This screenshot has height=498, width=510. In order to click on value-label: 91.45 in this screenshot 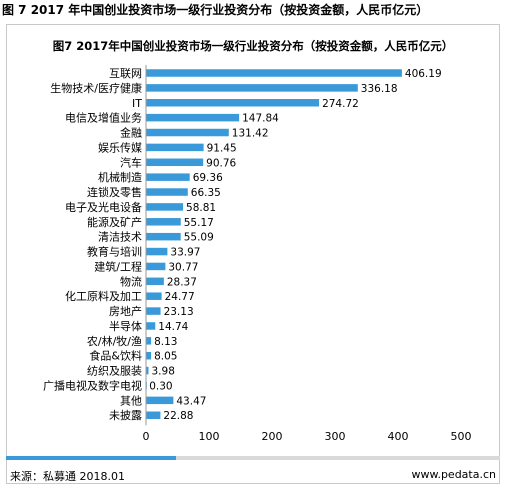, I will do `click(222, 148)`.